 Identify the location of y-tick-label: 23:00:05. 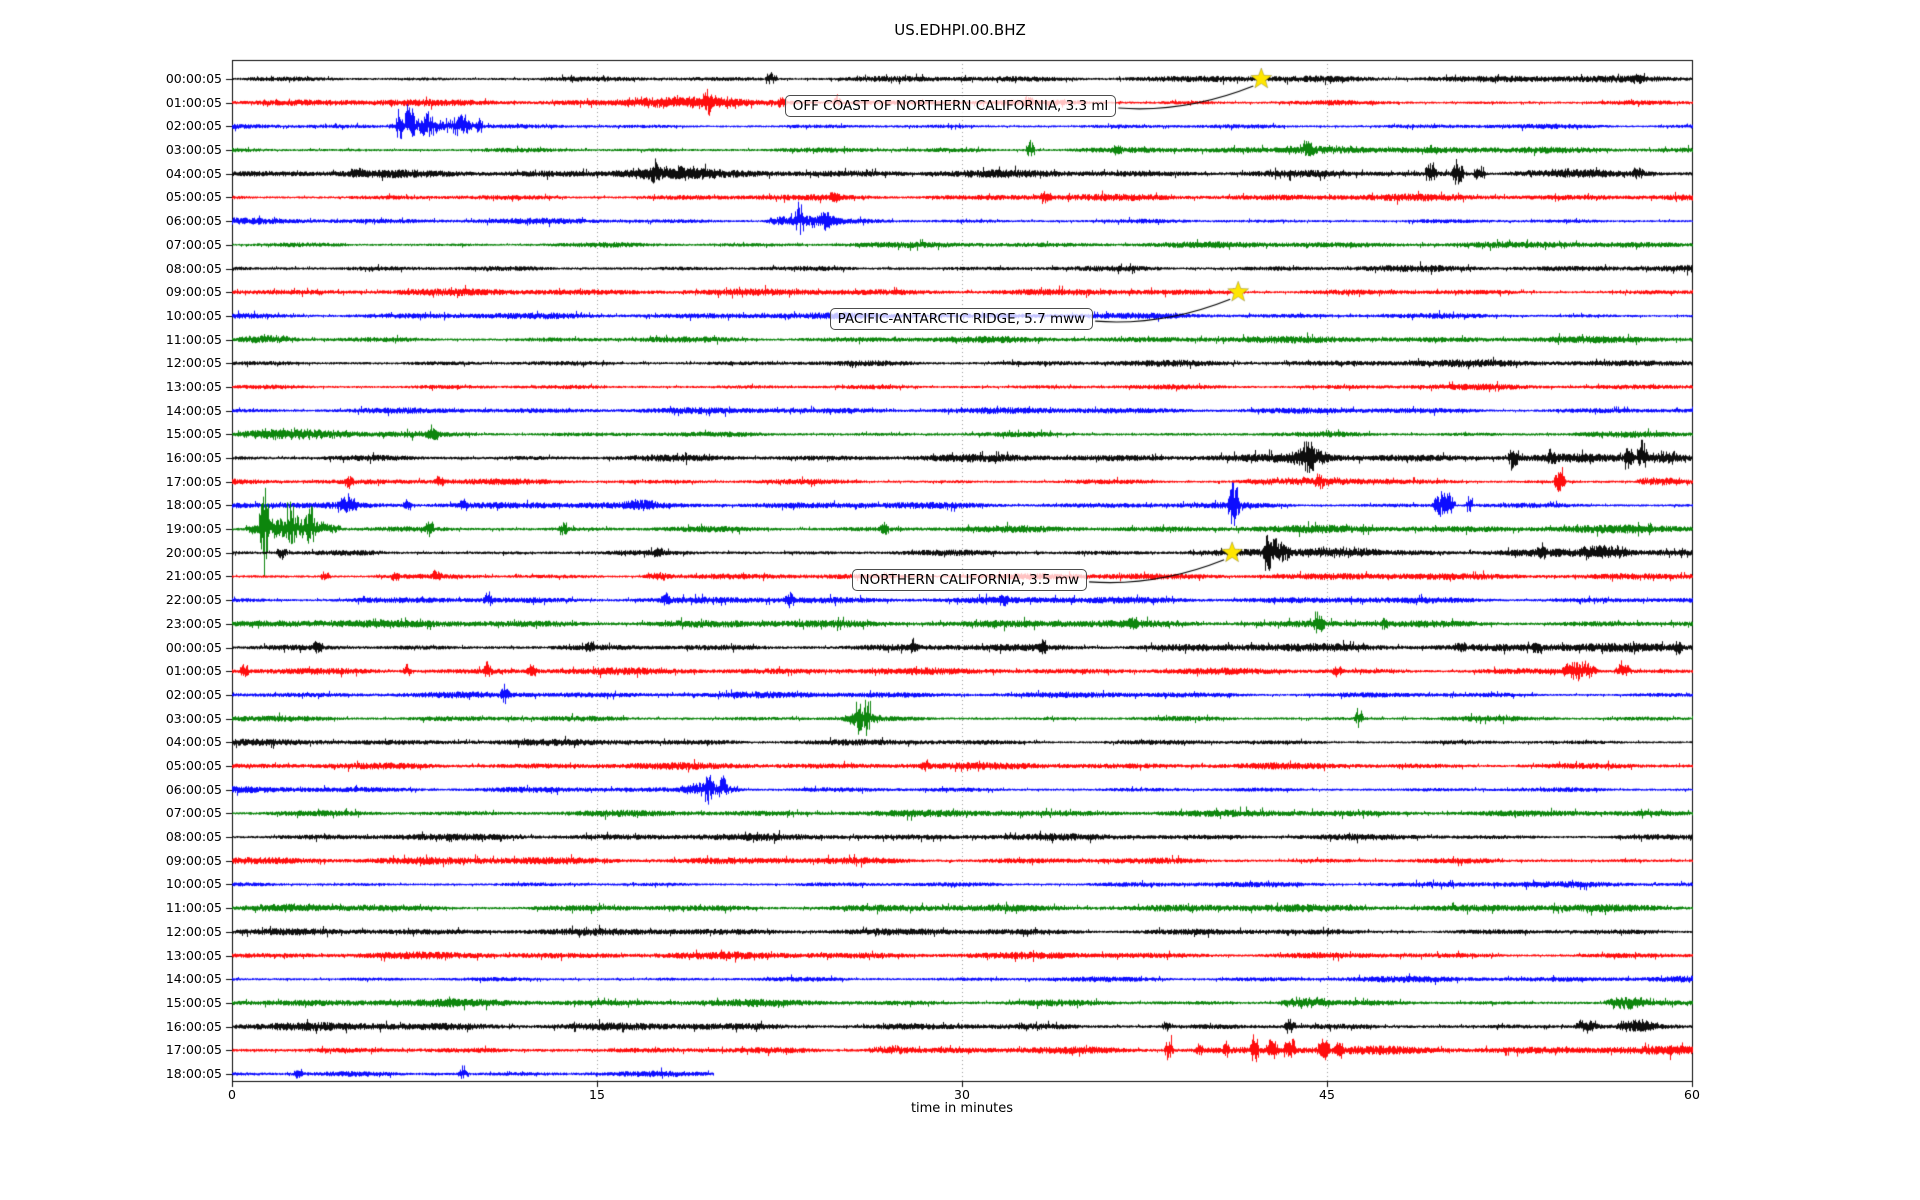
(193, 623).